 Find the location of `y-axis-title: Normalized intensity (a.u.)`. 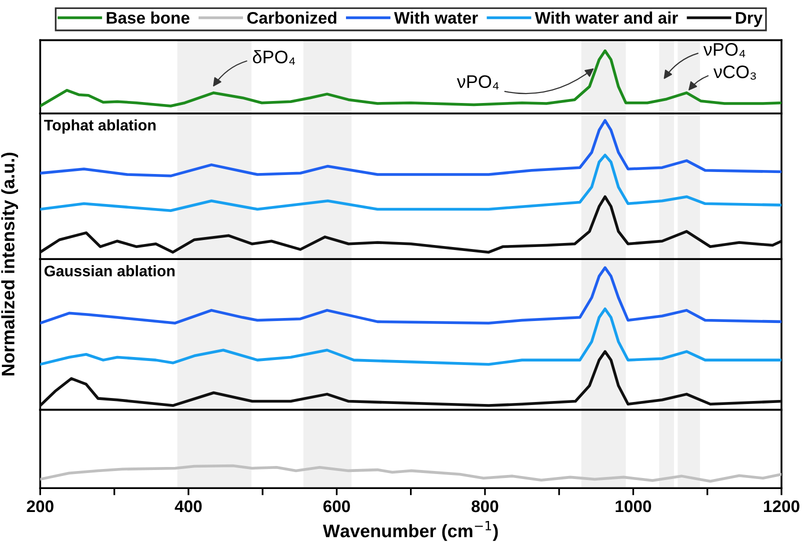

y-axis-title: Normalized intensity (a.u.) is located at coordinates (9, 264).